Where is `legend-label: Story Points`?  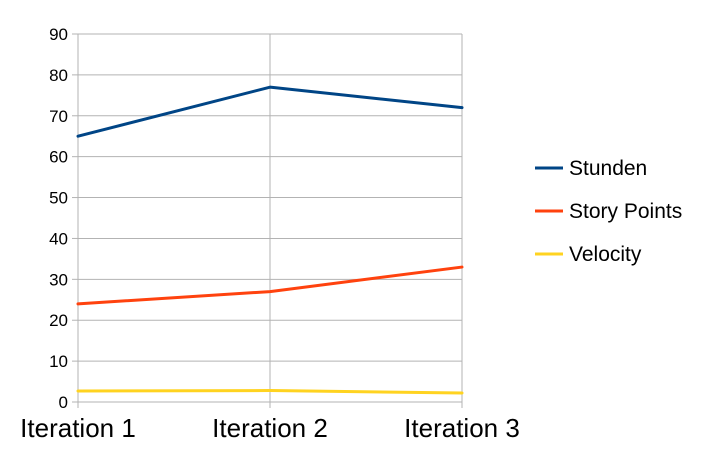 legend-label: Story Points is located at coordinates (625, 211).